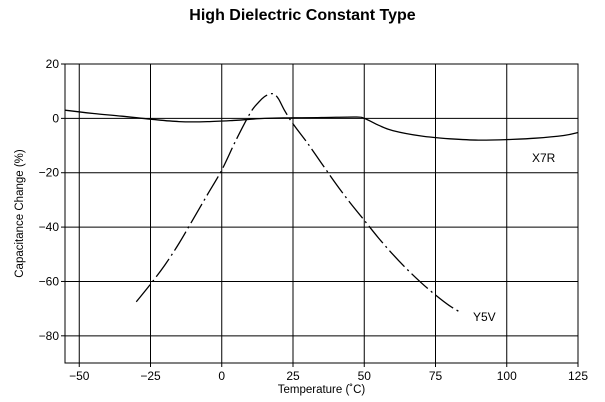  What do you see at coordinates (20, 213) in the screenshot?
I see `y-axis-label: Capacitance Change (%)` at bounding box center [20, 213].